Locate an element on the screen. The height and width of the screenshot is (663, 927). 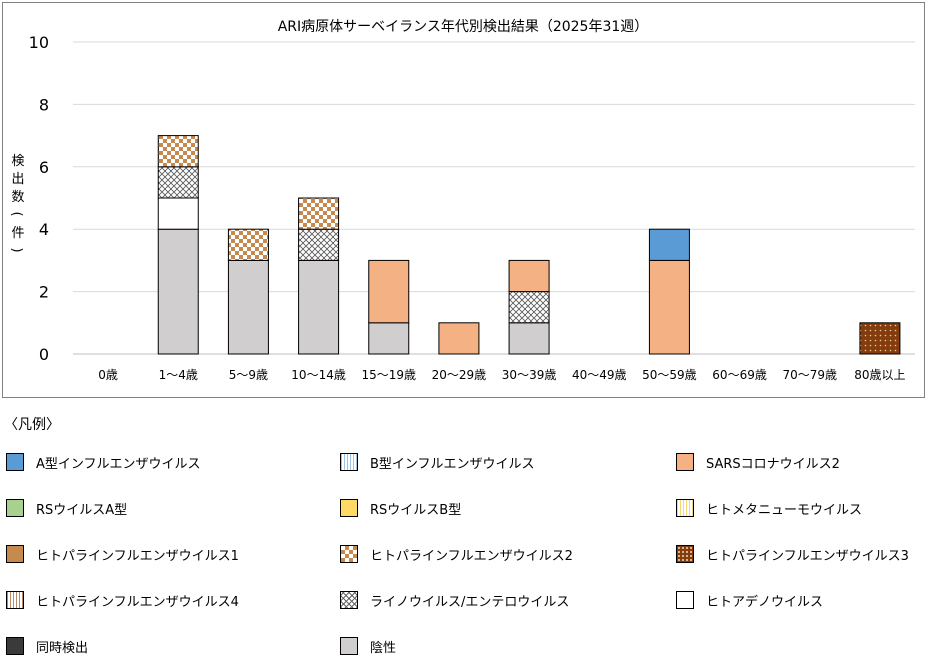
y-tick-label: 10 is located at coordinates (39, 42).